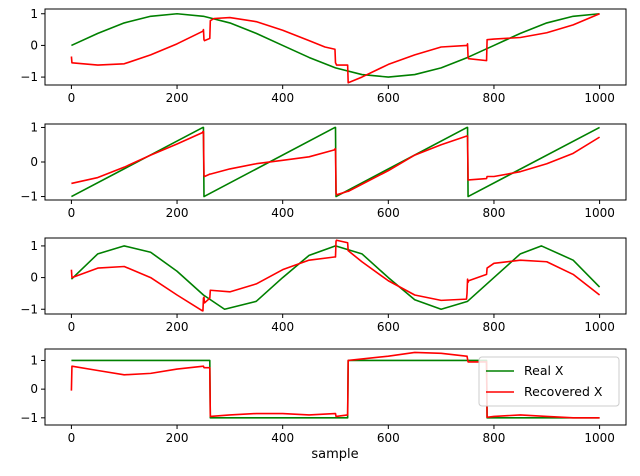 Image resolution: width=640 pixels, height=476 pixels. I want to click on legend-frame, so click(549, 381).